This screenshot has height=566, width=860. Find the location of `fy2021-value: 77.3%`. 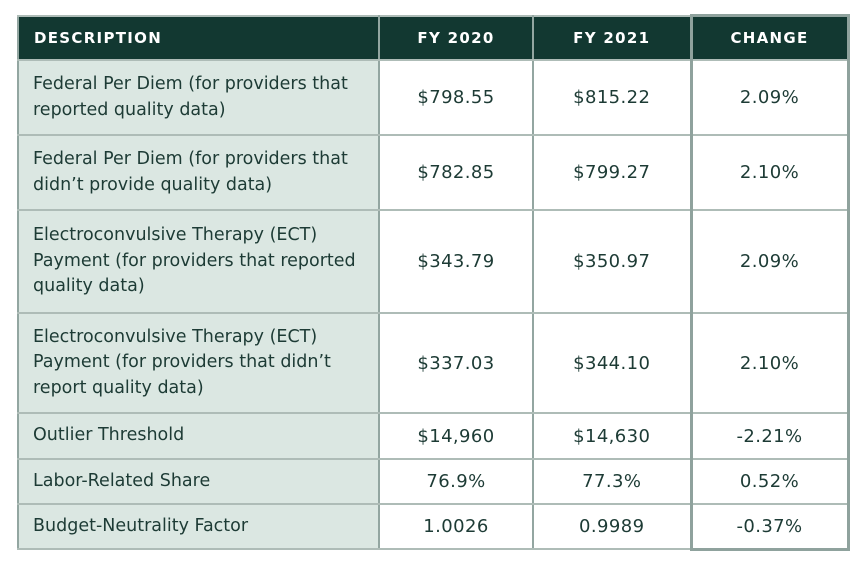

fy2021-value: 77.3% is located at coordinates (612, 481).